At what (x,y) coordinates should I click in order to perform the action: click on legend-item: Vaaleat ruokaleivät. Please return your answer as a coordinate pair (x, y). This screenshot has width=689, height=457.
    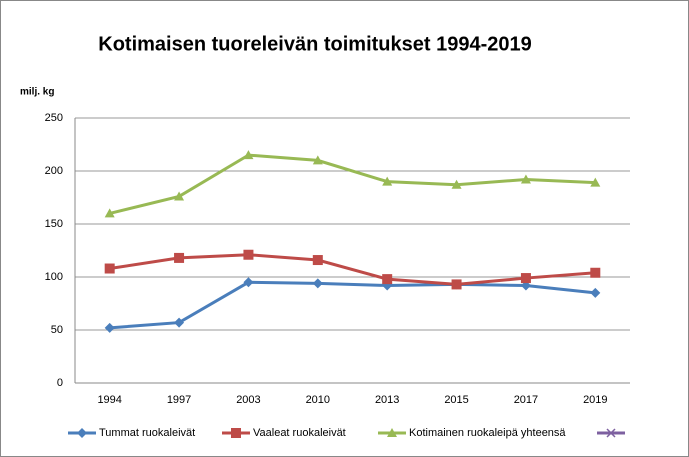
    Looking at the image, I should click on (284, 433).